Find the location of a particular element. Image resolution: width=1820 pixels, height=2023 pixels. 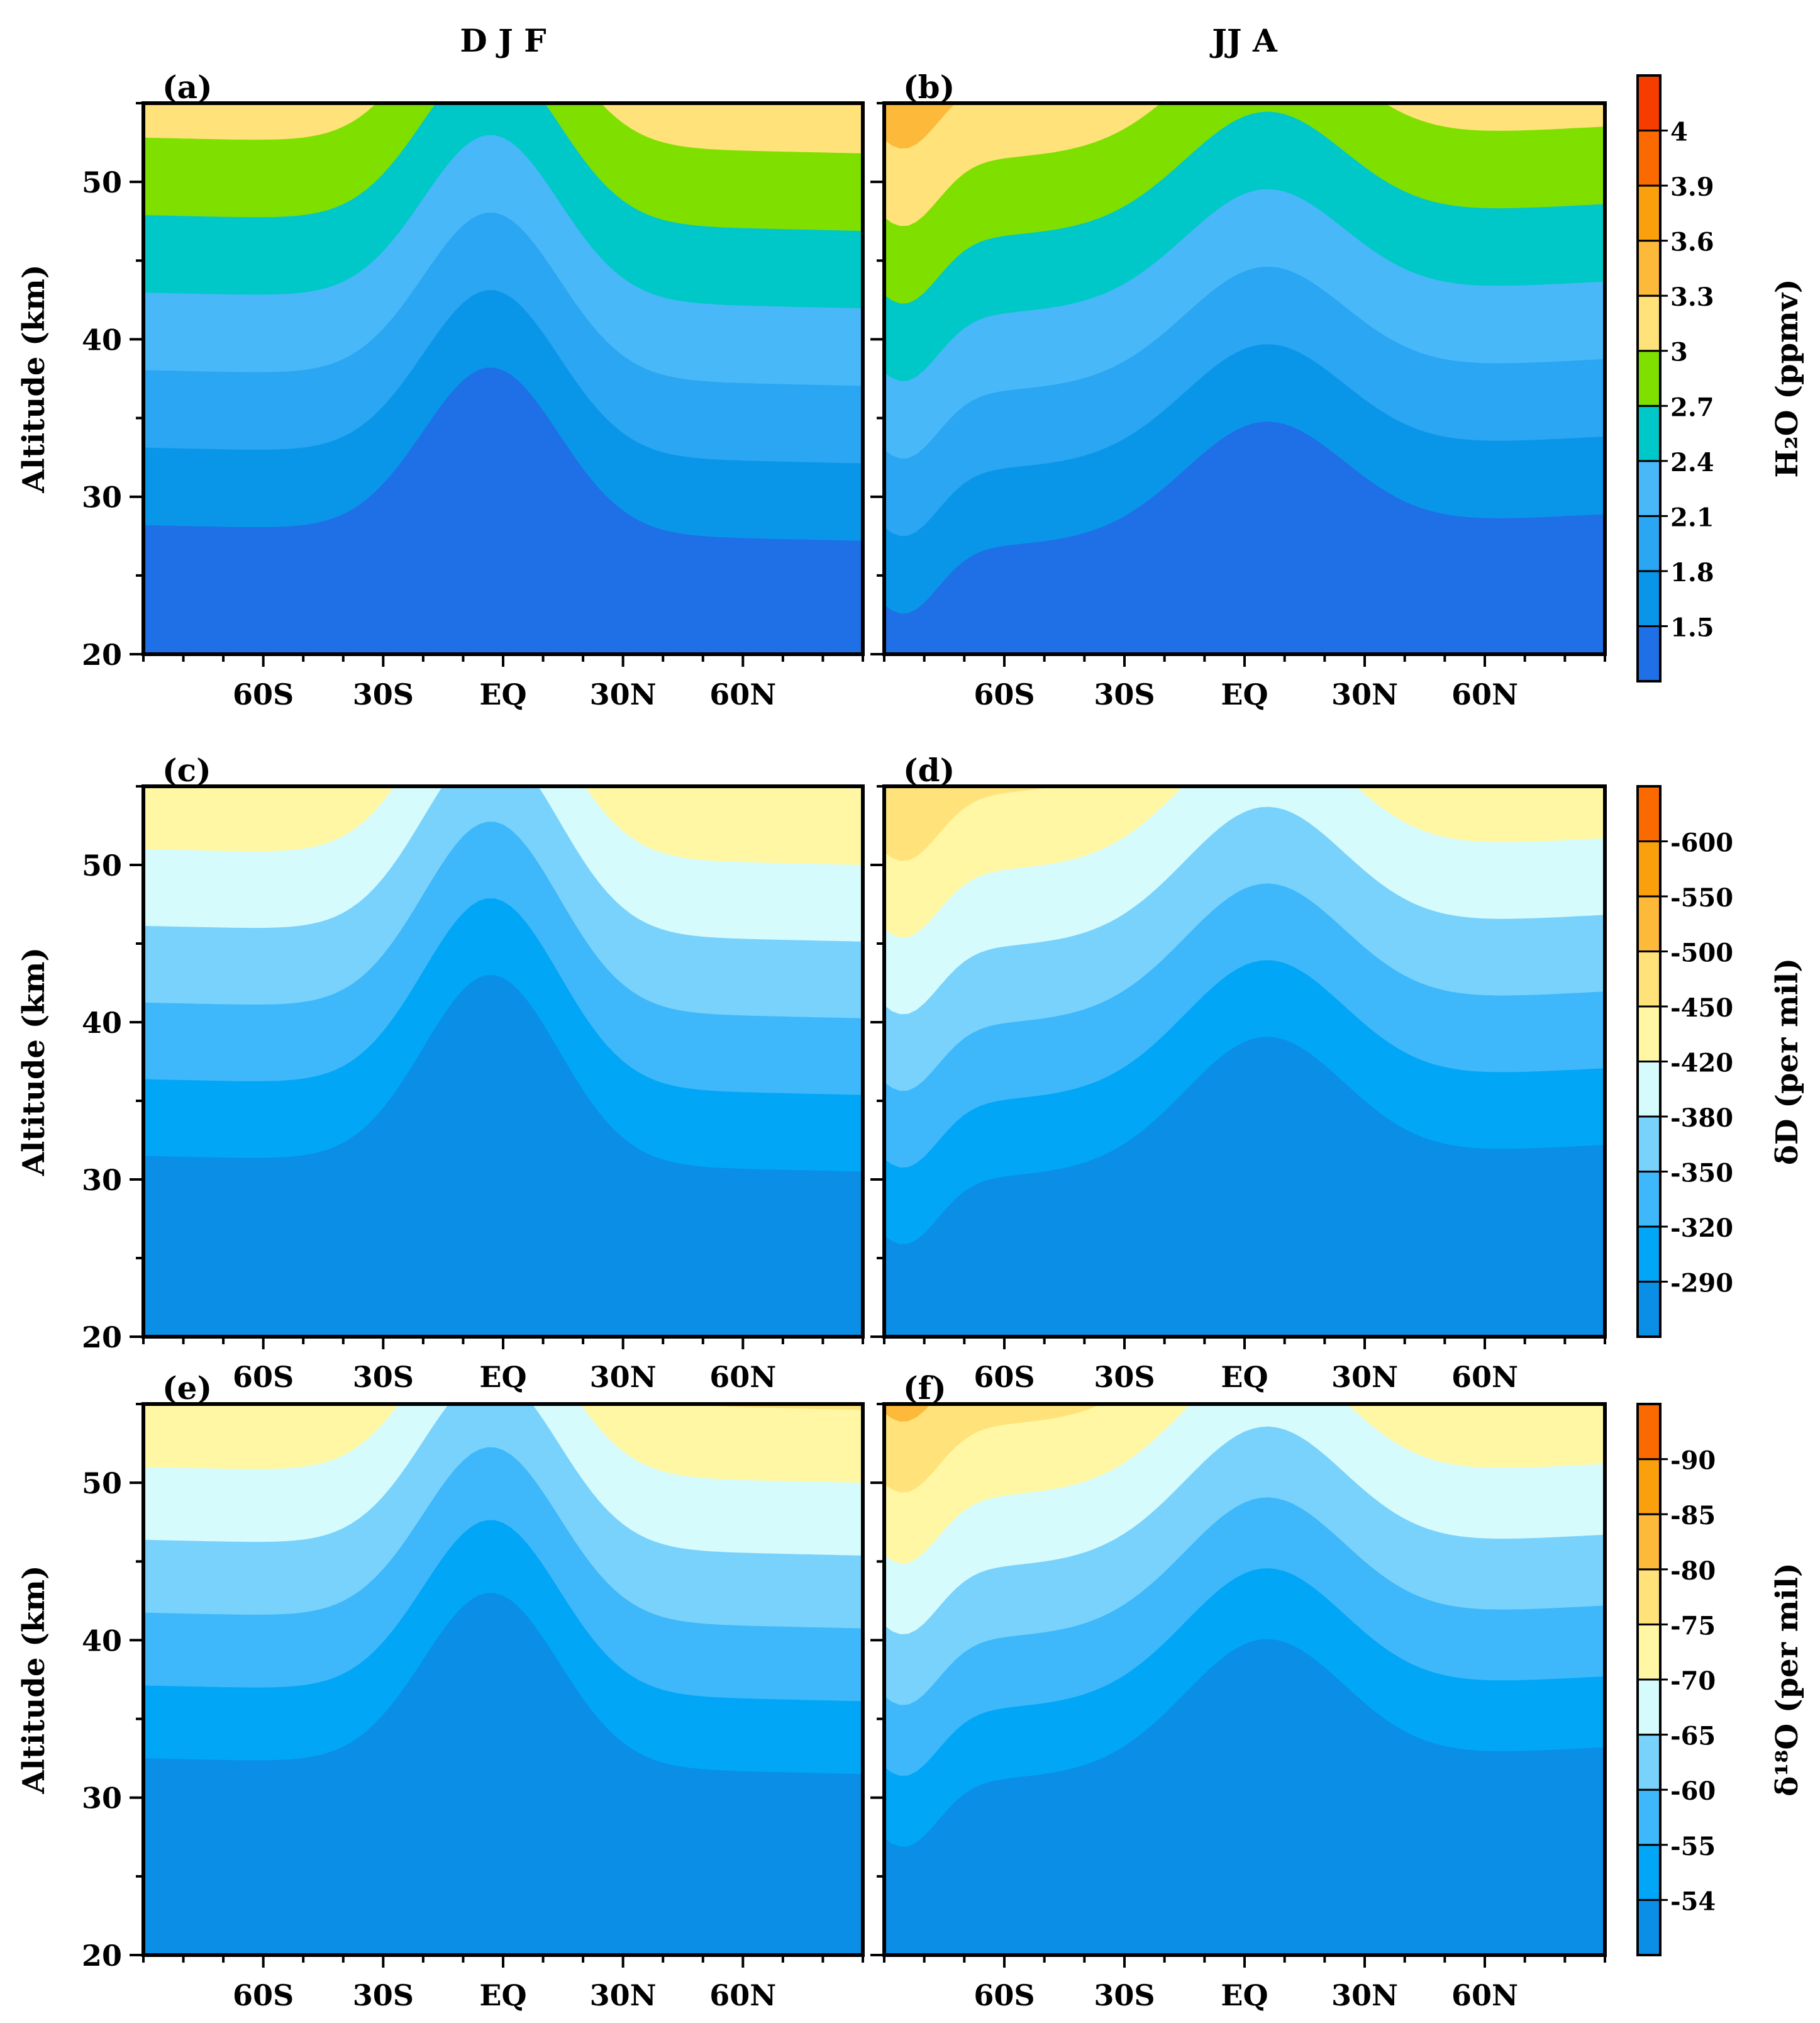

panel-d is located at coordinates (1244, 1061).